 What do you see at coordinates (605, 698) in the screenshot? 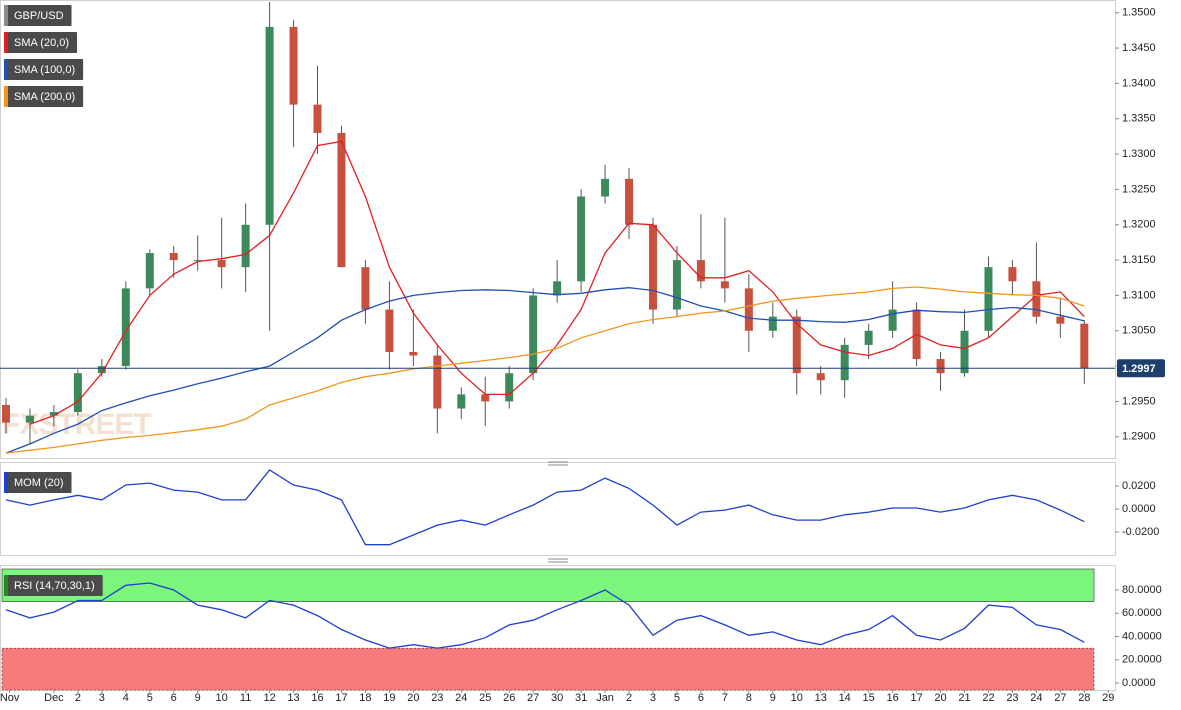
I see `x-tick-label: Jan` at bounding box center [605, 698].